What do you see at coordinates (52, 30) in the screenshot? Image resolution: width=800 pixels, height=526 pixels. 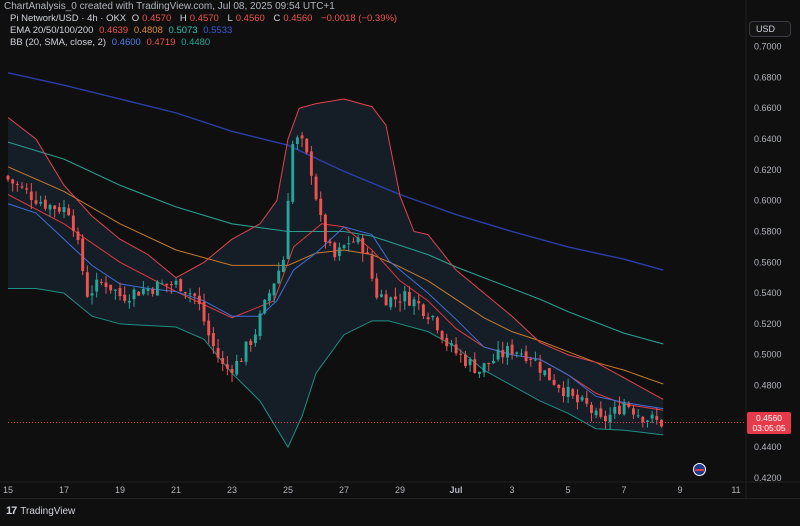 I see `ema-label: EMA 20/50/100/200` at bounding box center [52, 30].